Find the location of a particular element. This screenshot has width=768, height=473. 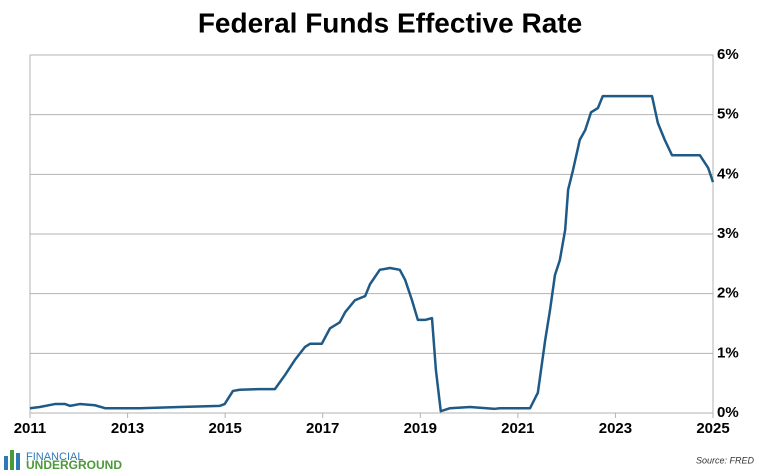

x-tick-label: 2015 is located at coordinates (224, 428).